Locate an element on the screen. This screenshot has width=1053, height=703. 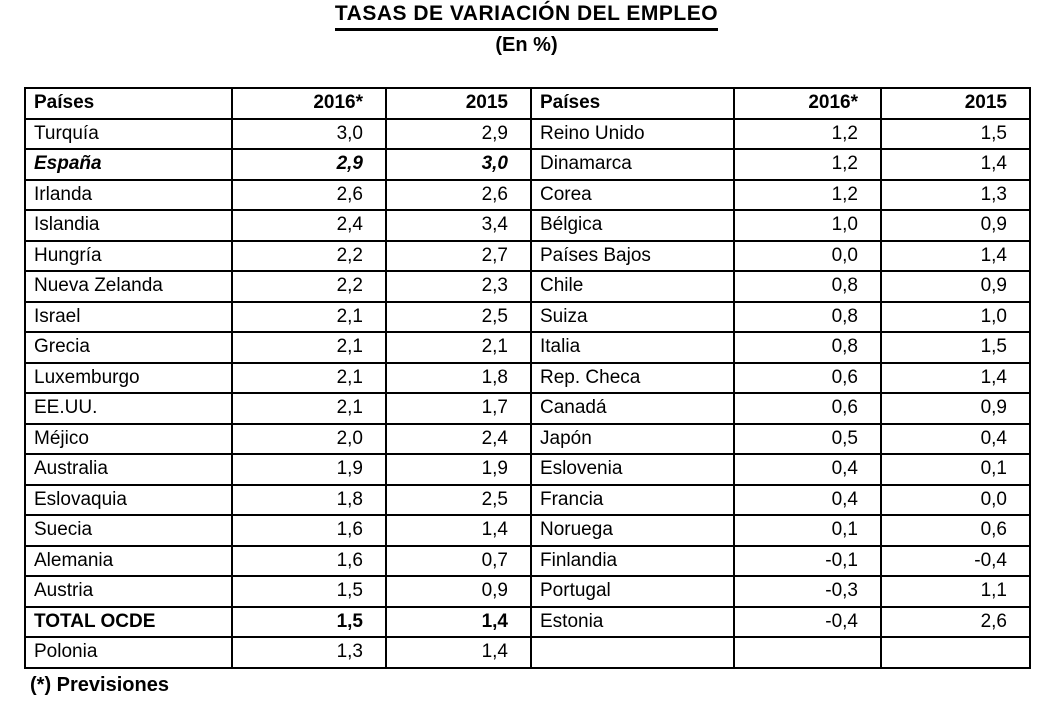
table-row: Hungría 2,2 2,7 Países Bajos 0,0 1,4 is located at coordinates (527, 255).